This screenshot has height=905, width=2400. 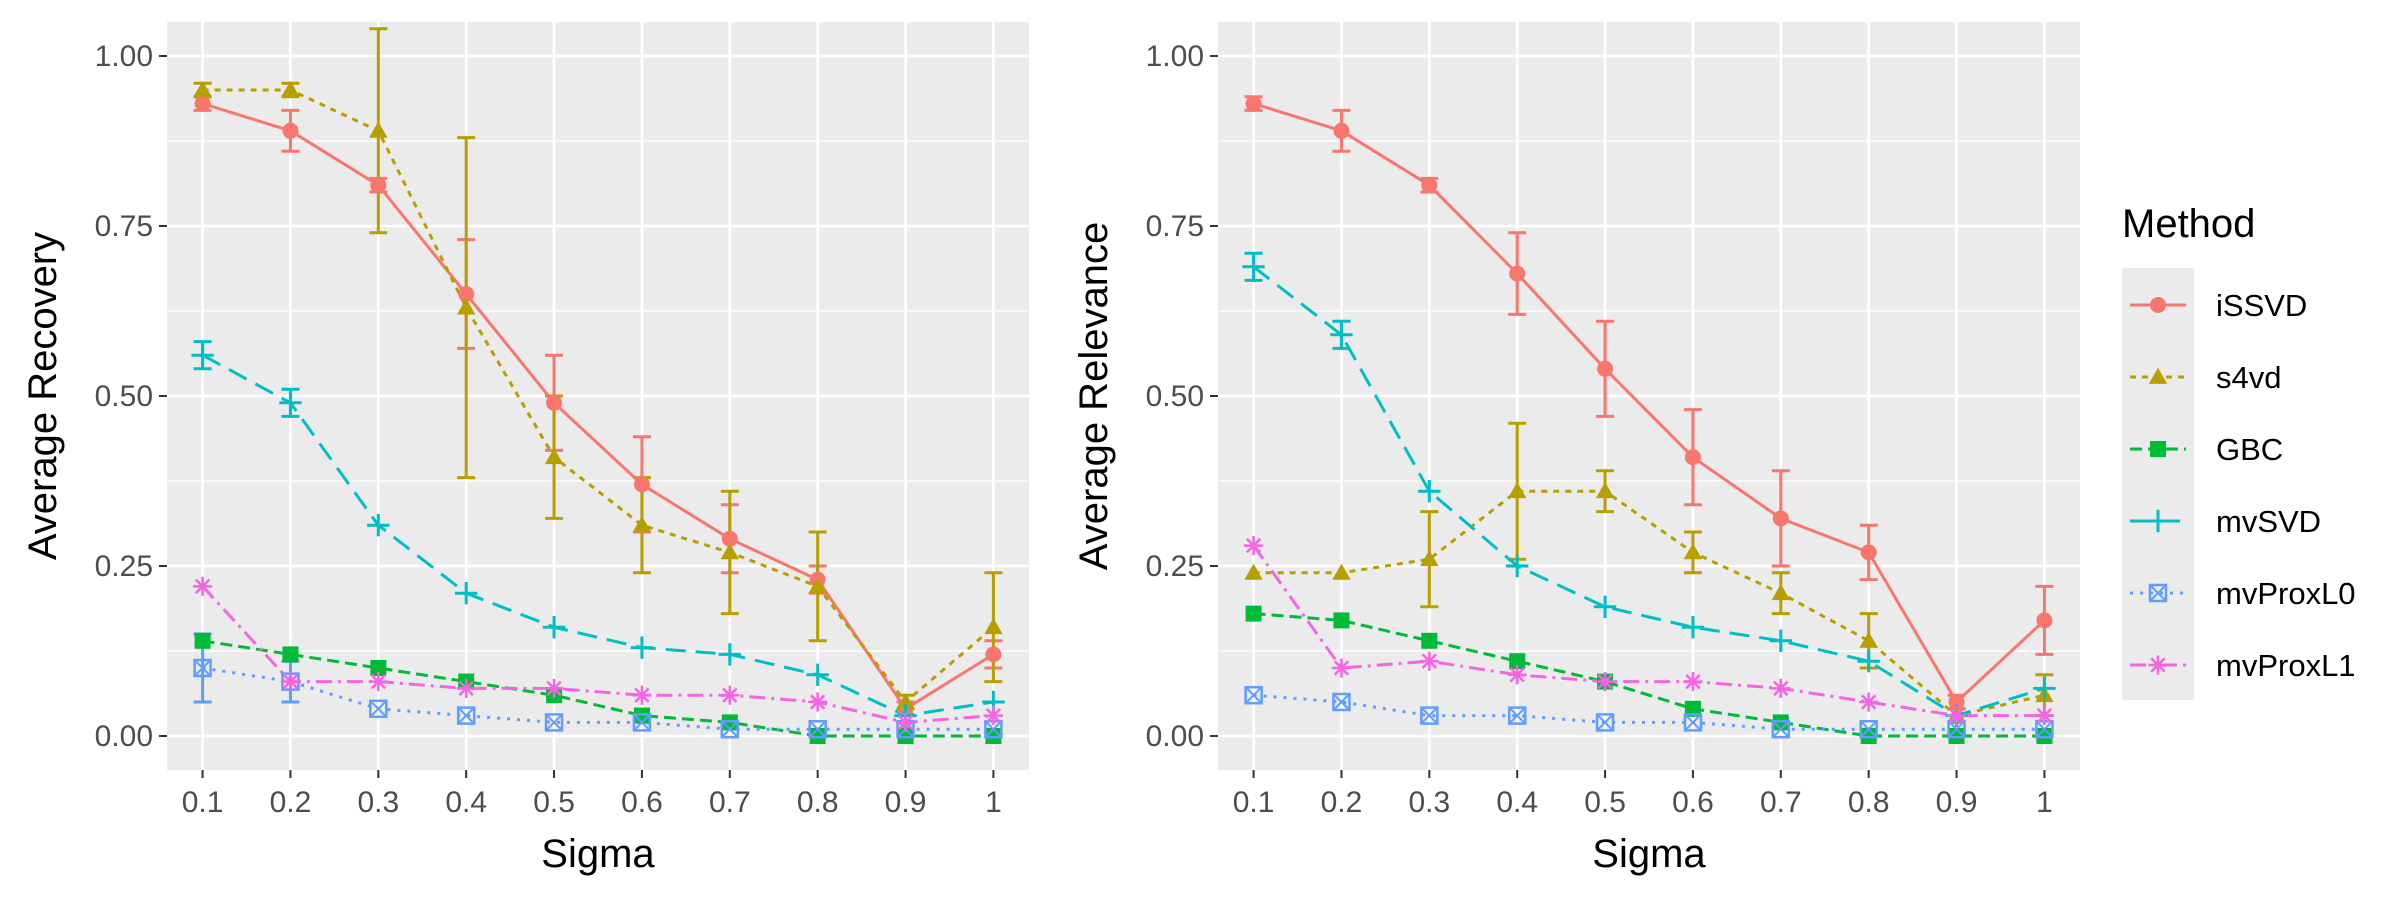 What do you see at coordinates (43, 396) in the screenshot?
I see `y-axis-title: Average Recovery` at bounding box center [43, 396].